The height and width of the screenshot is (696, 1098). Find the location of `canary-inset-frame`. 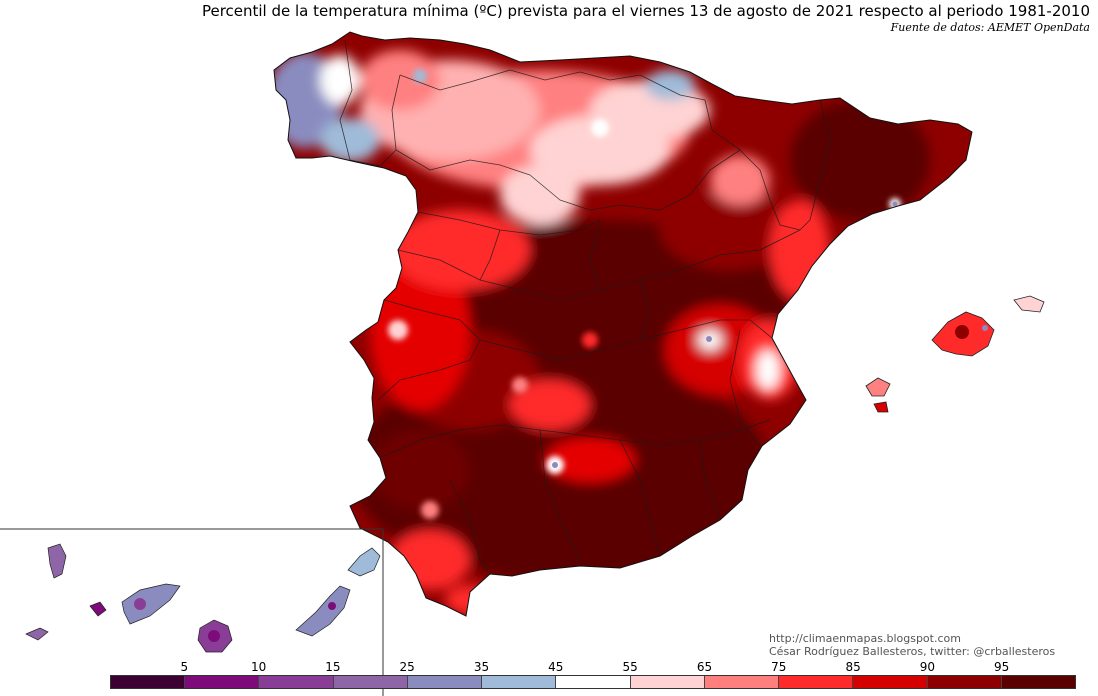

canary-inset-frame is located at coordinates (192, 612).